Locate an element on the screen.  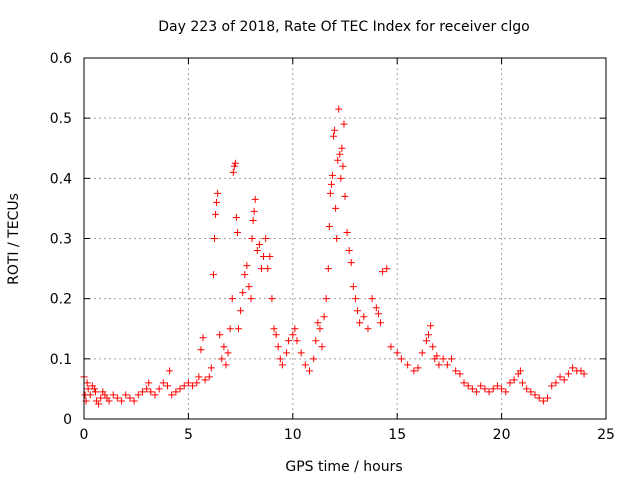
x-tick-label: 0 is located at coordinates (84, 435).